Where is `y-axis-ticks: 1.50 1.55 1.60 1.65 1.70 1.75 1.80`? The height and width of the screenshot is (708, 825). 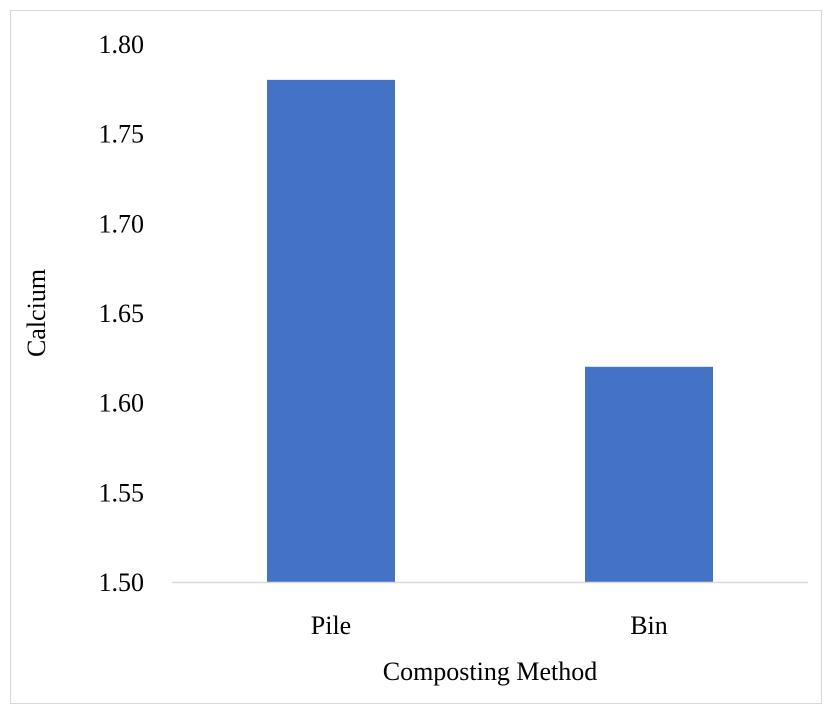
y-axis-ticks: 1.50 1.55 1.60 1.65 1.70 1.75 1.80 is located at coordinates (122, 313).